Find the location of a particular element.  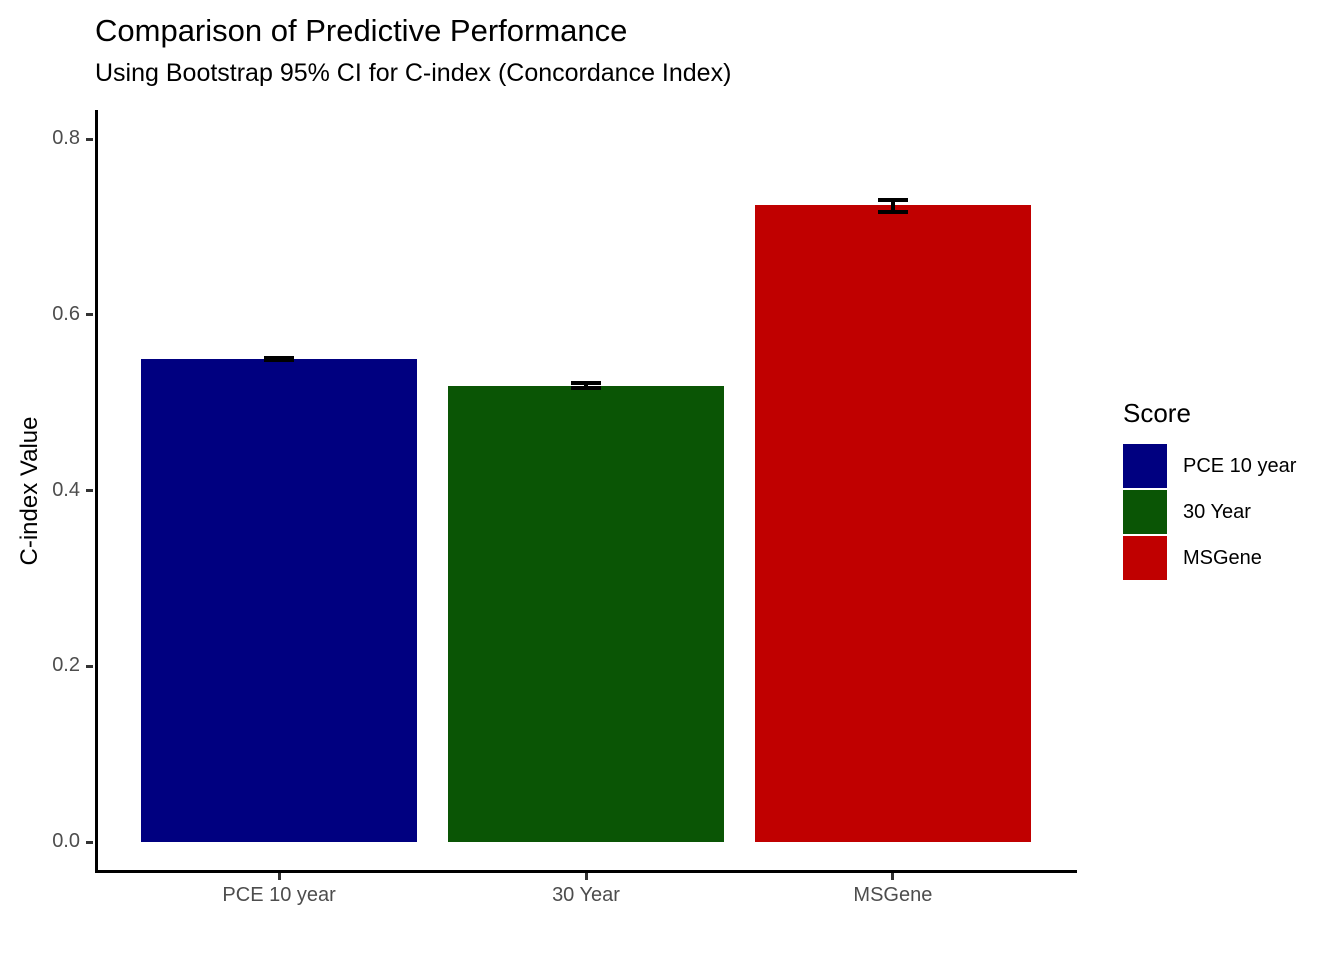

chart-title: Comparison of Predictive Performance is located at coordinates (361, 30).